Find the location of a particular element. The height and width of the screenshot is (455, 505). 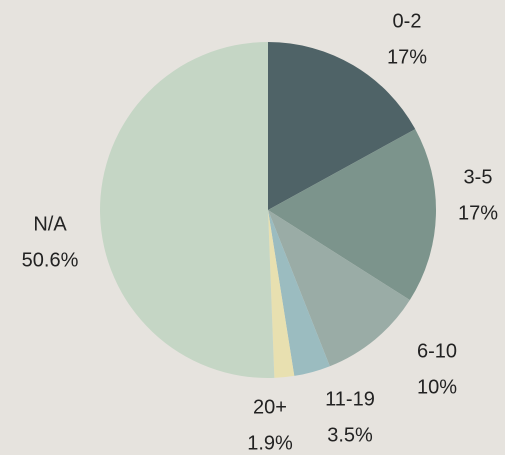

slice-value-label: 50.6% is located at coordinates (50, 260).